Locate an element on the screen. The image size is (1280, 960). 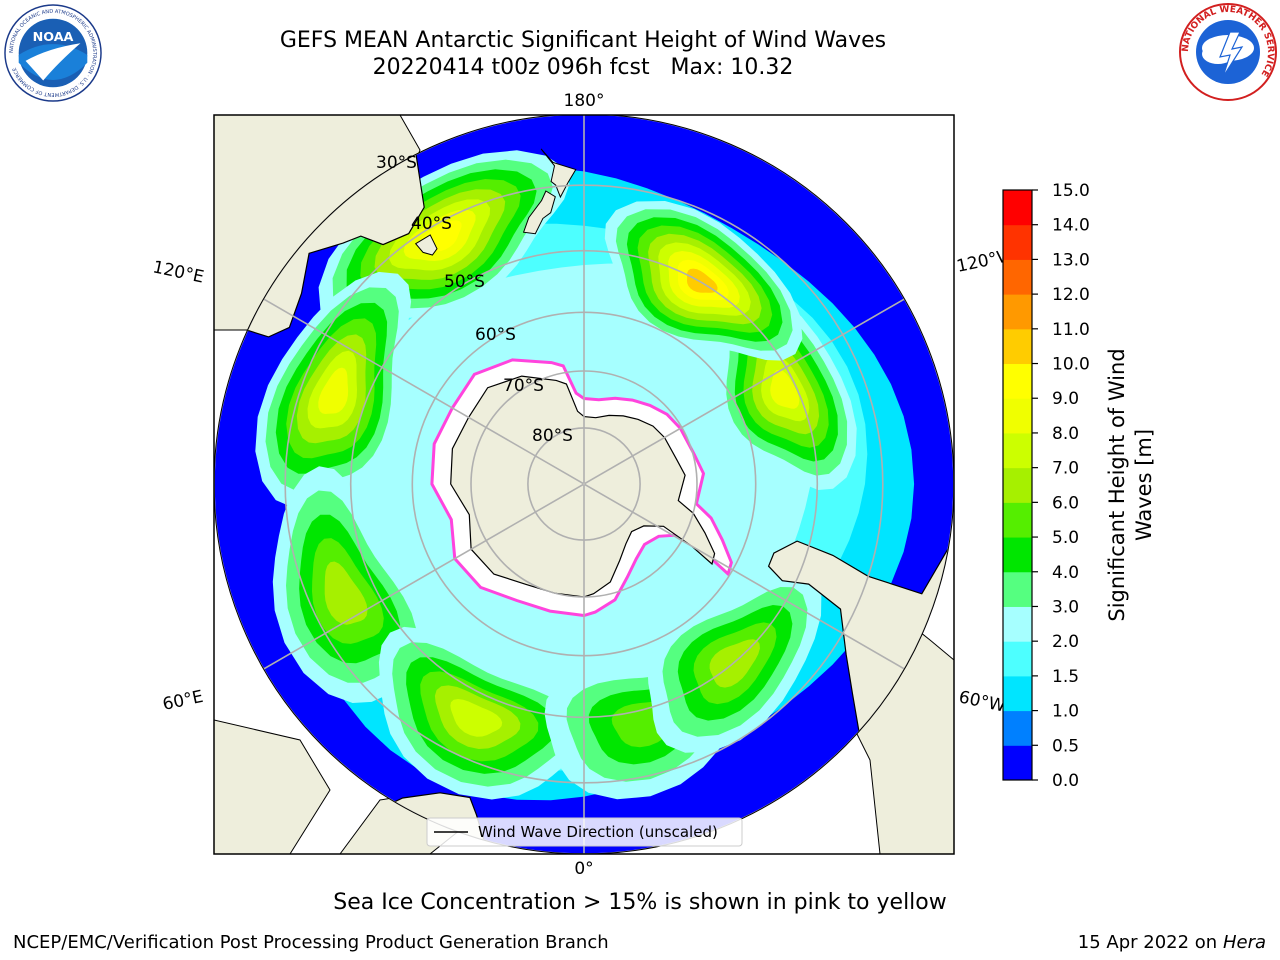
colorbar-tick-label: 1.0 is located at coordinates (1065, 712).